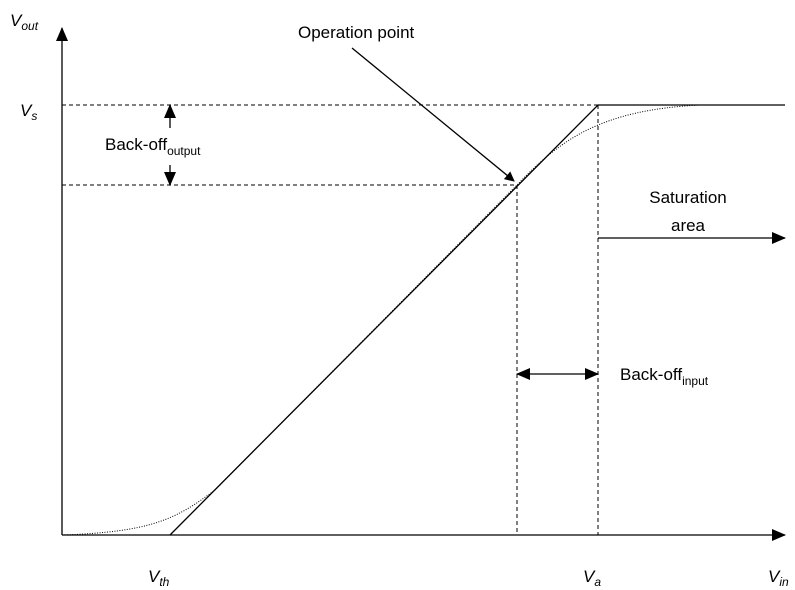 This screenshot has height=590, width=795. Describe the element at coordinates (664, 376) in the screenshot. I see `back-off-input-label: Back-offinput` at that location.